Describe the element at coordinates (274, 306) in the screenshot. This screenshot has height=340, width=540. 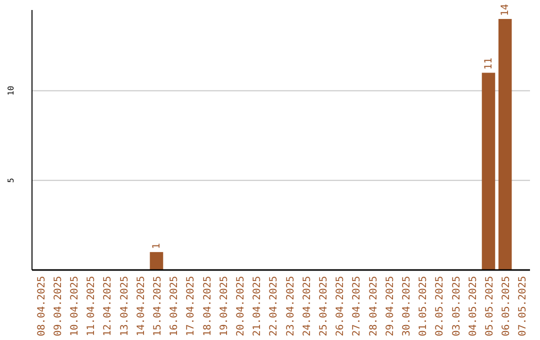
I see `x-tick-label: 22.04.2025` at that location.